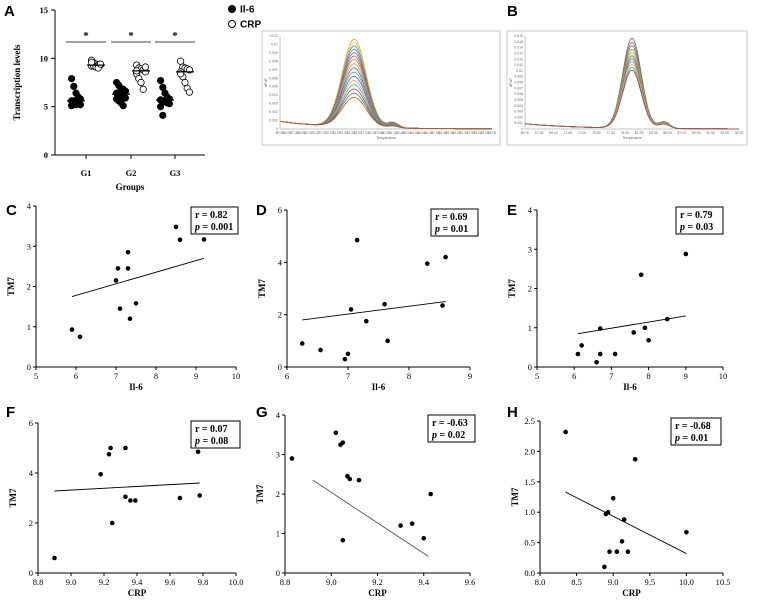  I want to click on panel-label-e: E, so click(512, 210).